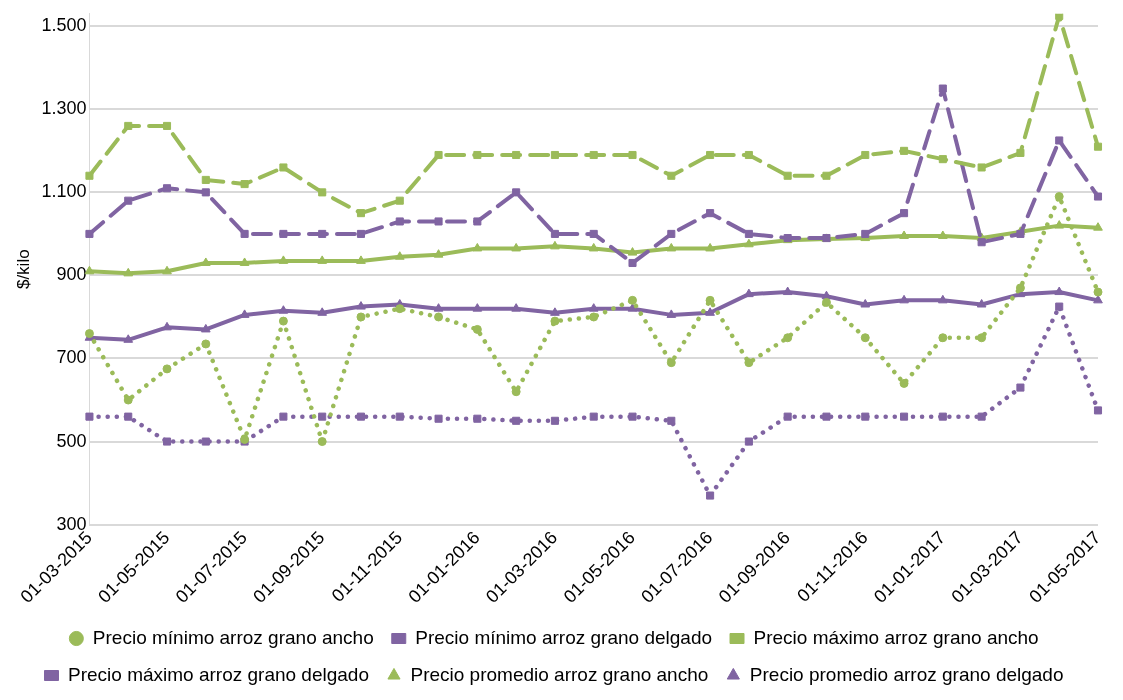 Image resolution: width=1123 pixels, height=700 pixels. Describe the element at coordinates (559, 674) in the screenshot. I see `legend-label: Precio promedio arroz grano ancho` at that location.